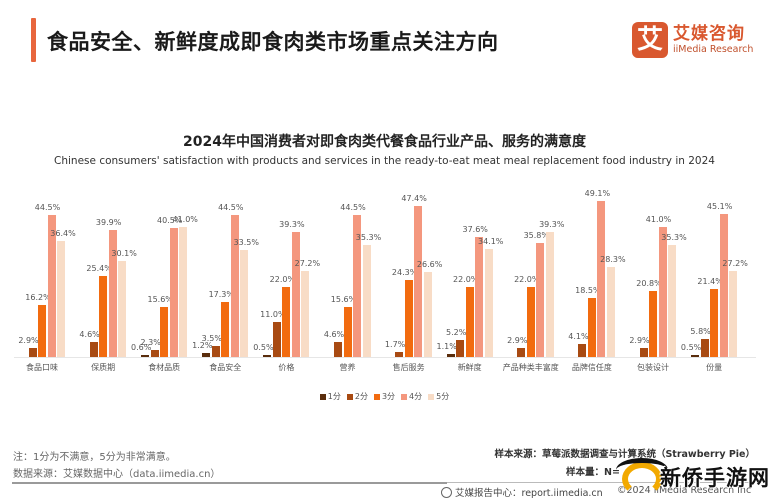 The height and width of the screenshot is (500, 769). Describe the element at coordinates (361, 396) in the screenshot. I see `legend-label: 2分` at that location.